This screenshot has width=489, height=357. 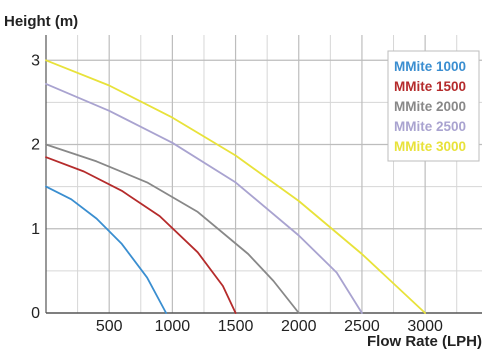 What do you see at coordinates (424, 341) in the screenshot?
I see `x-axis-title: Flow Rate (LPH)` at bounding box center [424, 341].